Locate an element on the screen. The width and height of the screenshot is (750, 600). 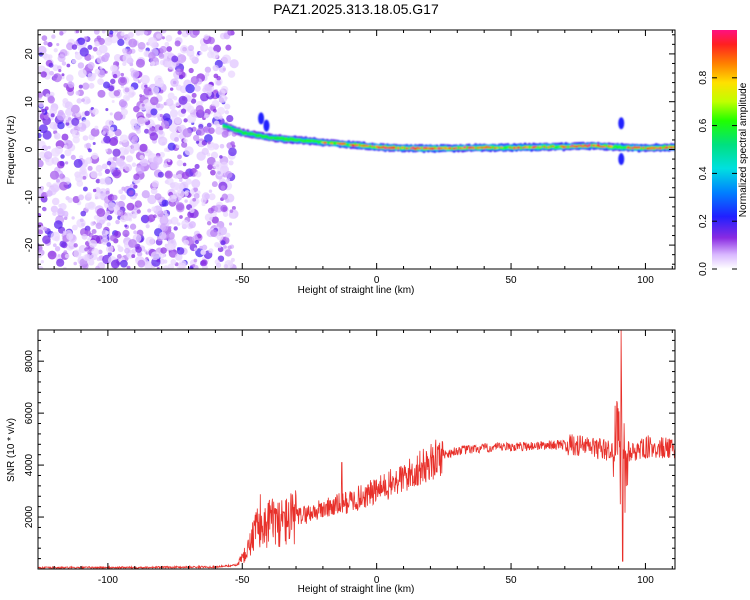
spectrogram-xlabel: Height of straight line (km) is located at coordinates (356, 290).